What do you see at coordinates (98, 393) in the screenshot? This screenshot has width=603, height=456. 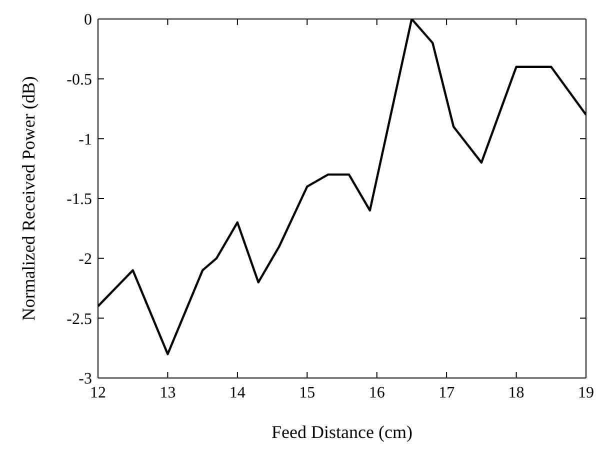 I see `x-tick-label: 12` at bounding box center [98, 393].